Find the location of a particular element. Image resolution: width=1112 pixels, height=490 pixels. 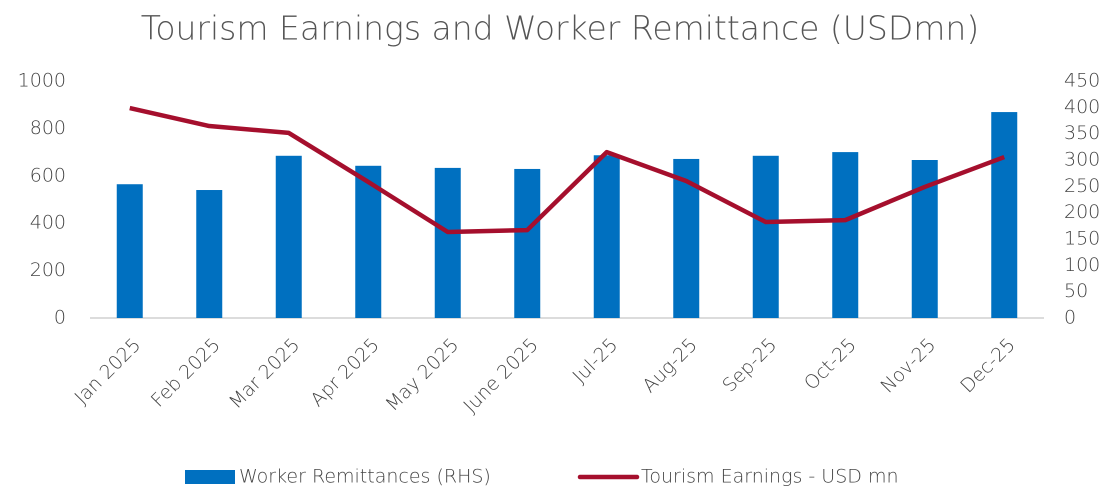

y2-tick-label: 250 is located at coordinates (1082, 186).